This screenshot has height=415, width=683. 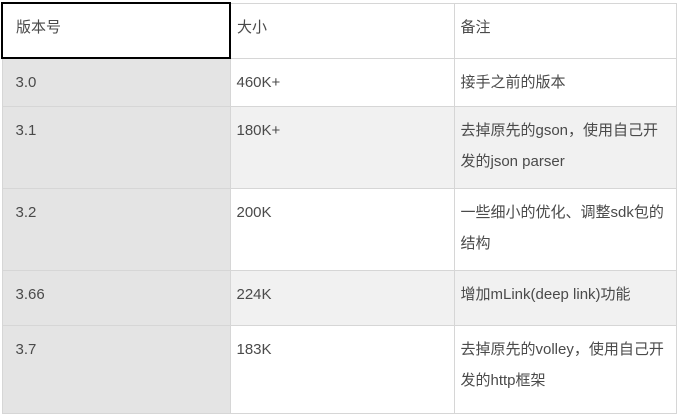 What do you see at coordinates (342, 82) in the screenshot?
I see `cell-size: 460K+` at bounding box center [342, 82].